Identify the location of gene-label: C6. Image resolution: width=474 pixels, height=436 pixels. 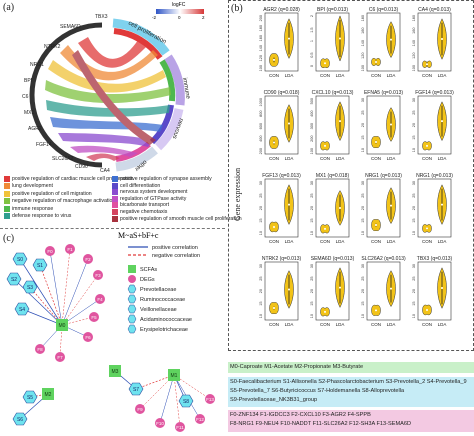
(25, 97).